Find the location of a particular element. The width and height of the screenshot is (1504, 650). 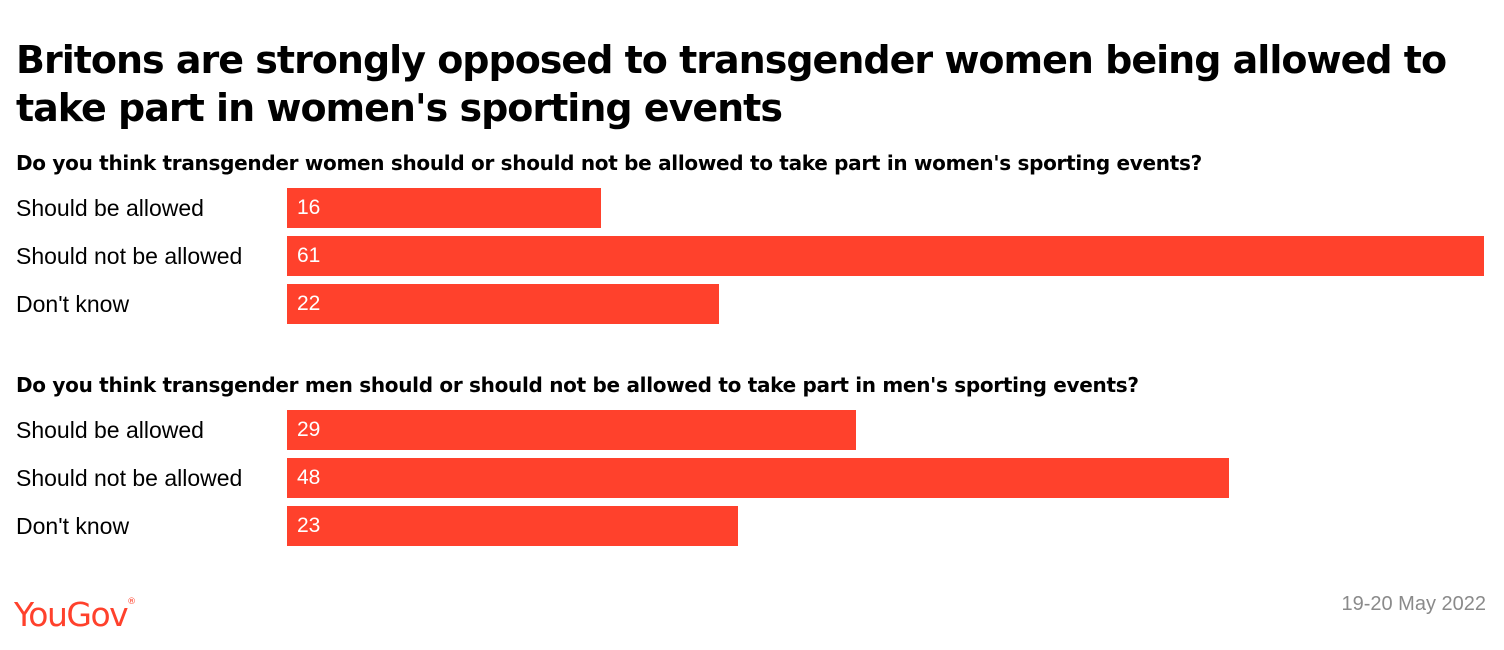

yougov-logo: YouGov® is located at coordinates (75, 608).